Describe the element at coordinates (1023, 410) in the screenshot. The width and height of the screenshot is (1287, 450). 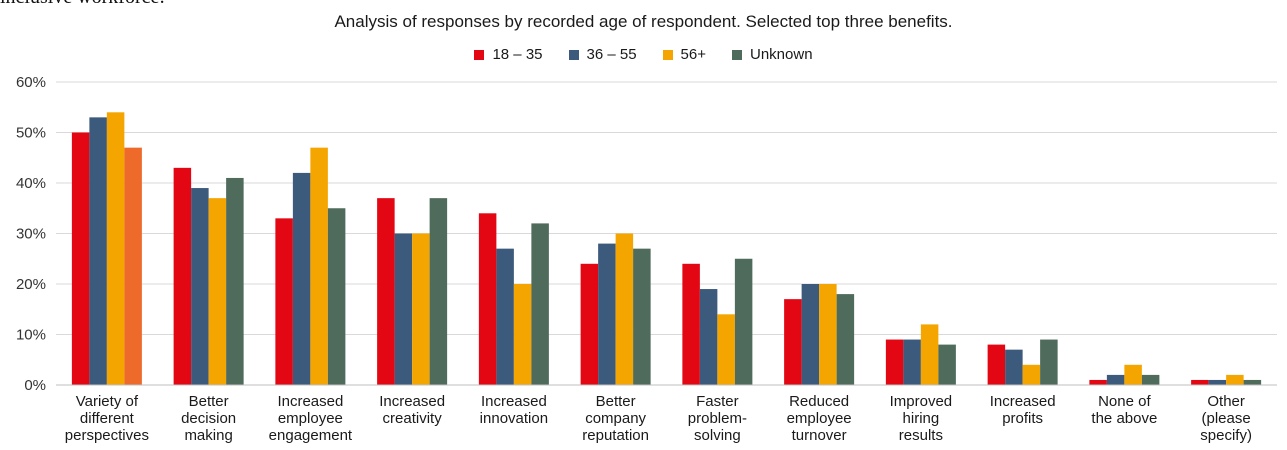
I see `category-label: Increased profits` at that location.